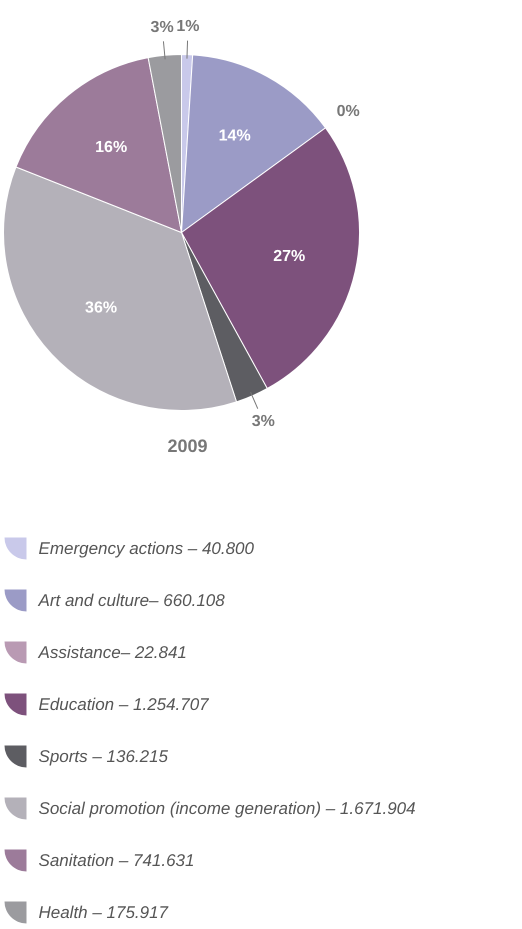 The width and height of the screenshot is (522, 929). Describe the element at coordinates (188, 27) in the screenshot. I see `data-label: 1%` at that location.